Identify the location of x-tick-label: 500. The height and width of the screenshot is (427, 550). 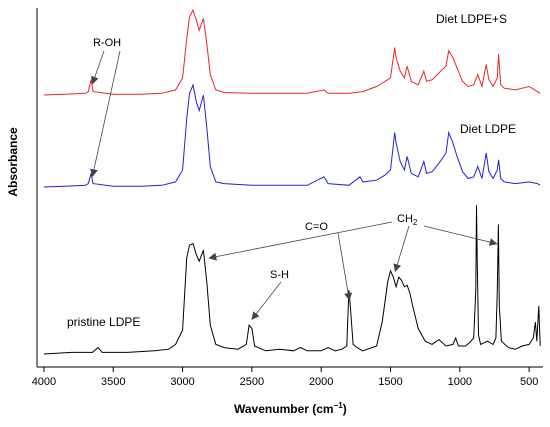
(529, 382).